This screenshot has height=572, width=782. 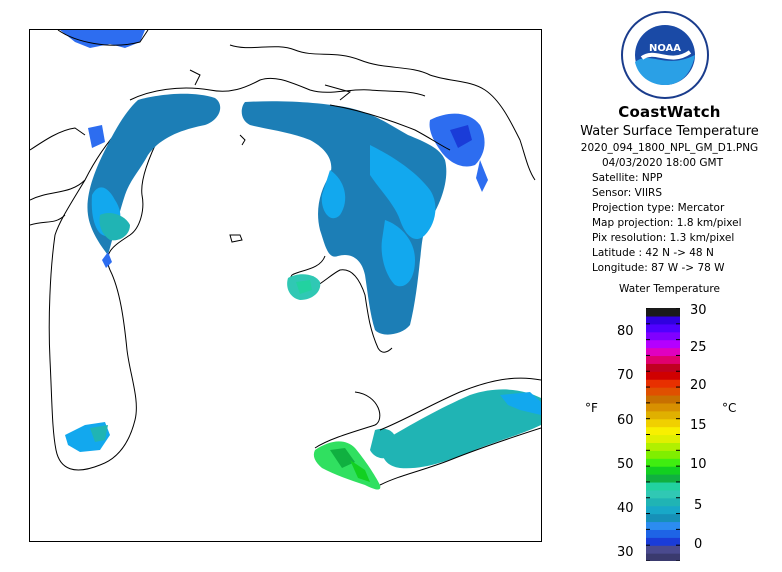 I want to click on lake-superior-fragment, so click(x=102, y=39).